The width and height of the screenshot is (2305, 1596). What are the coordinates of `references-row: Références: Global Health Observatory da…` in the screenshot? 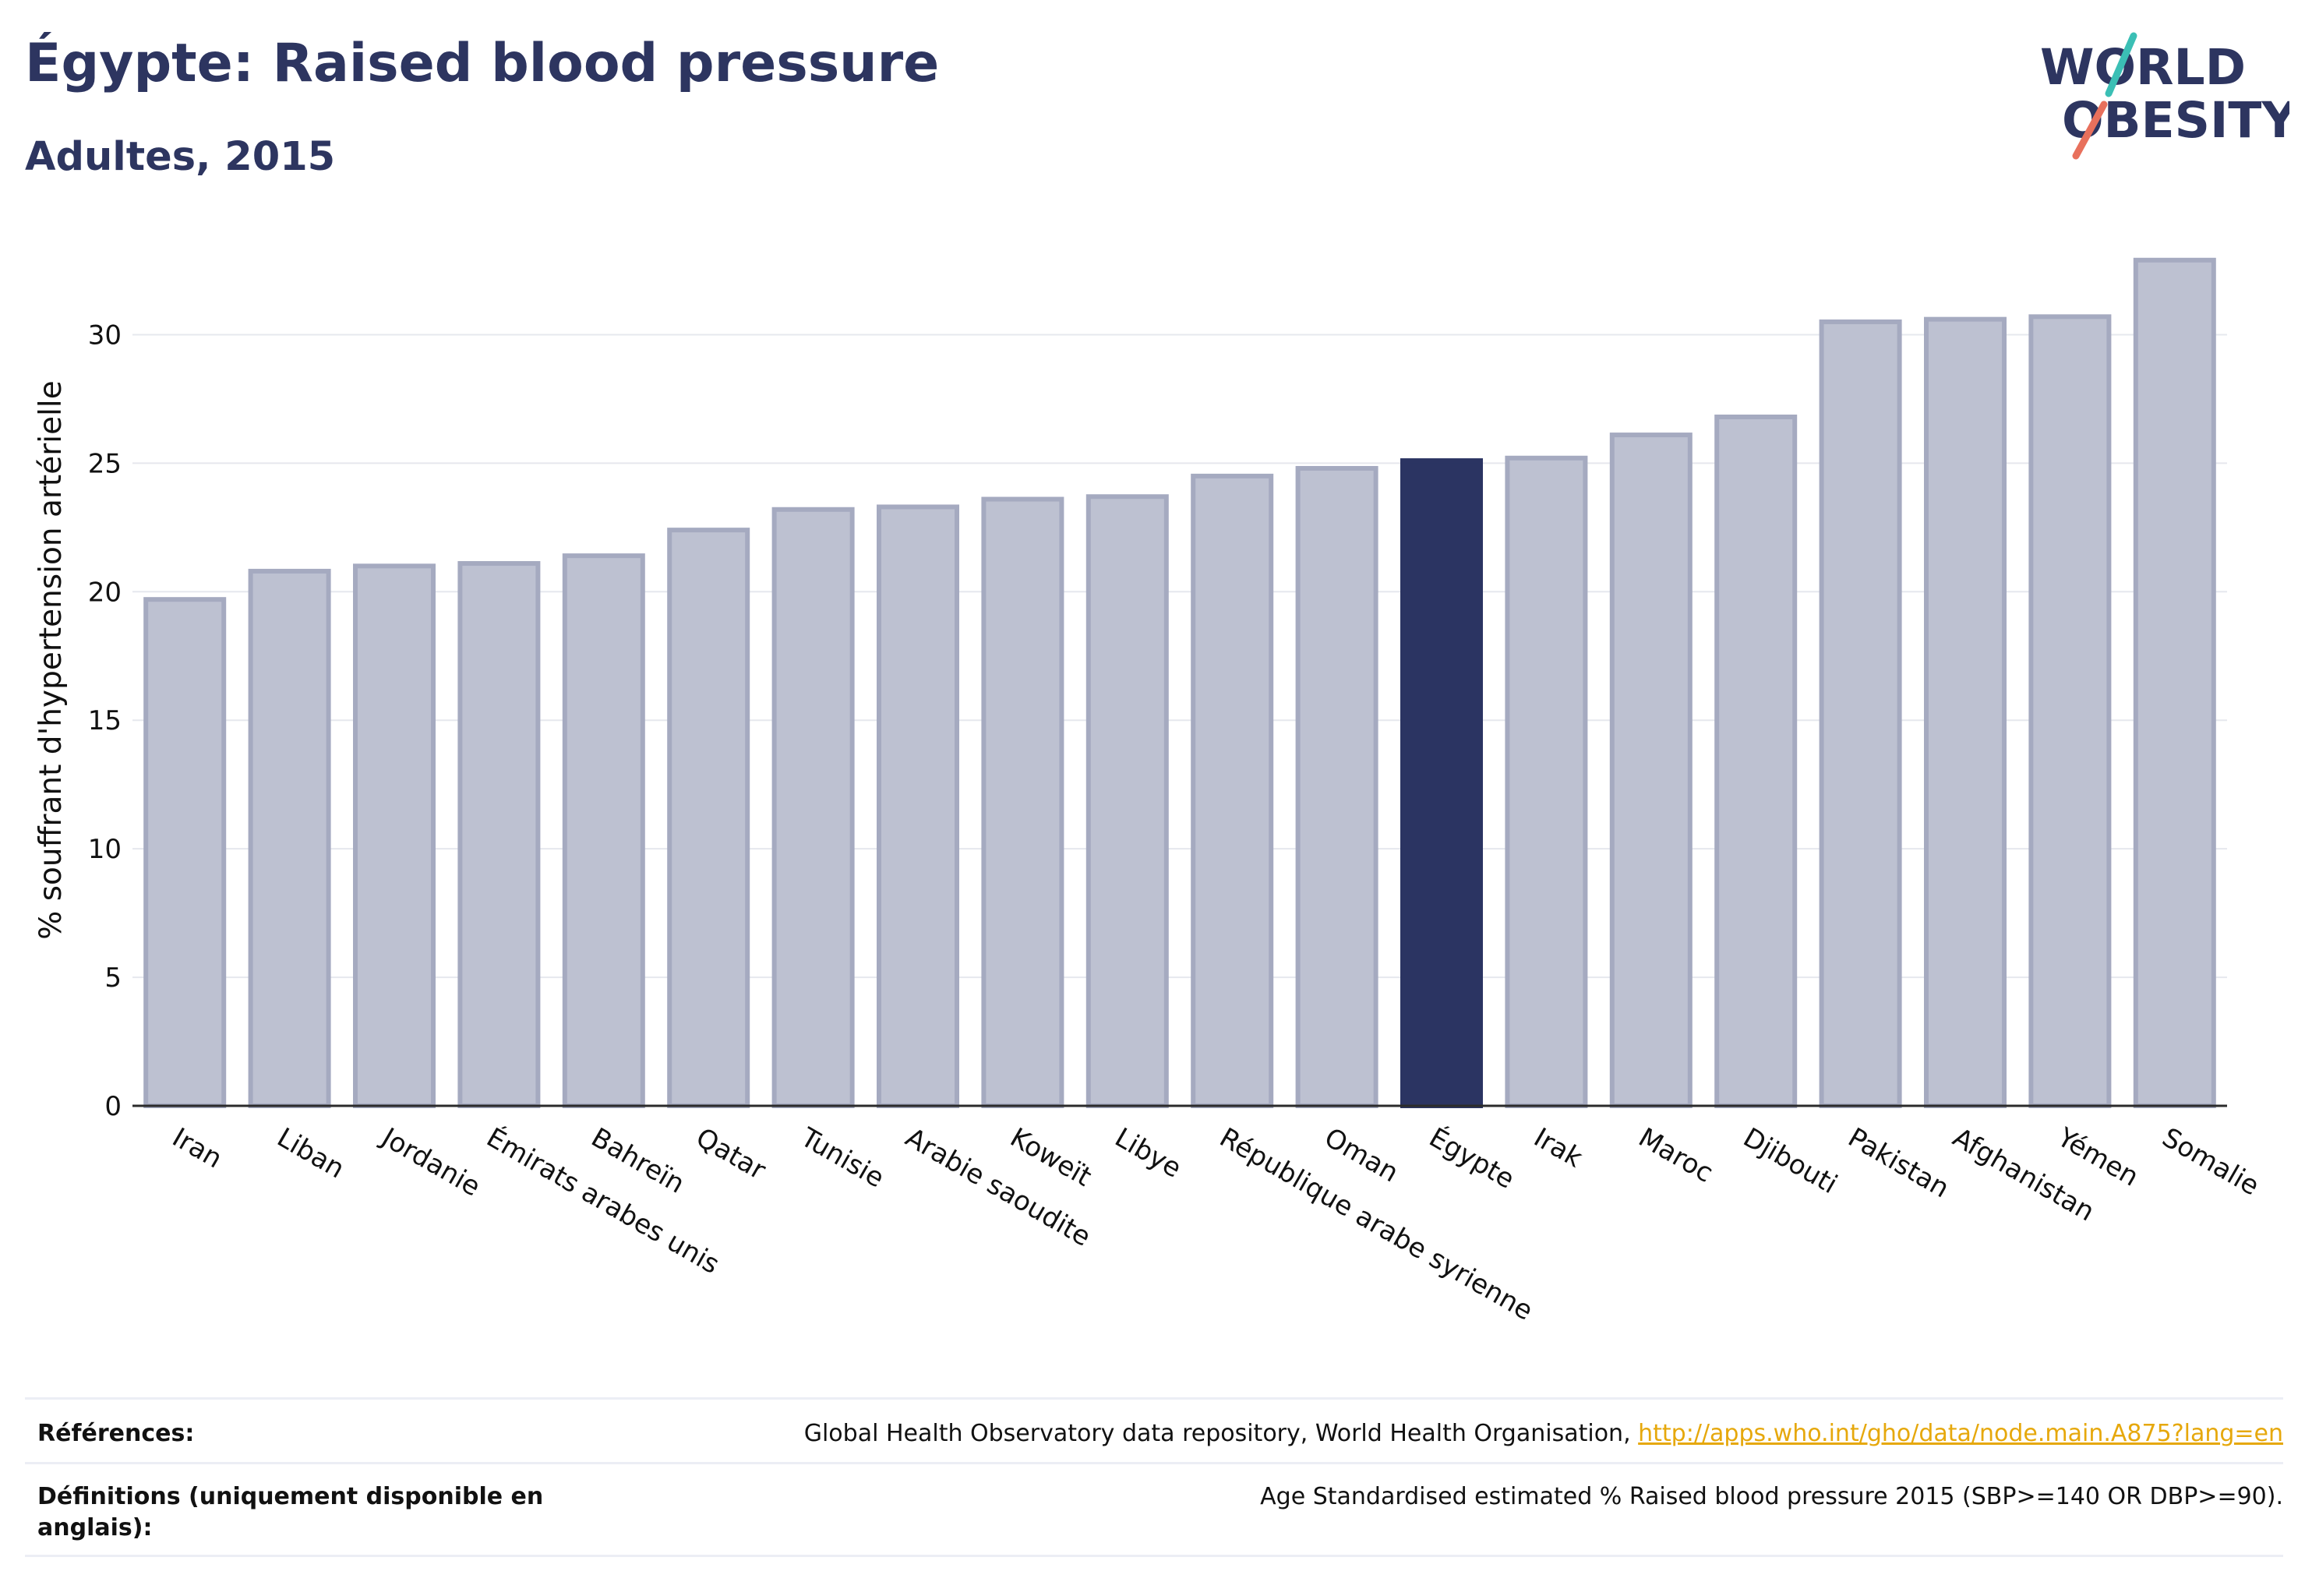 It's located at (1154, 1429).